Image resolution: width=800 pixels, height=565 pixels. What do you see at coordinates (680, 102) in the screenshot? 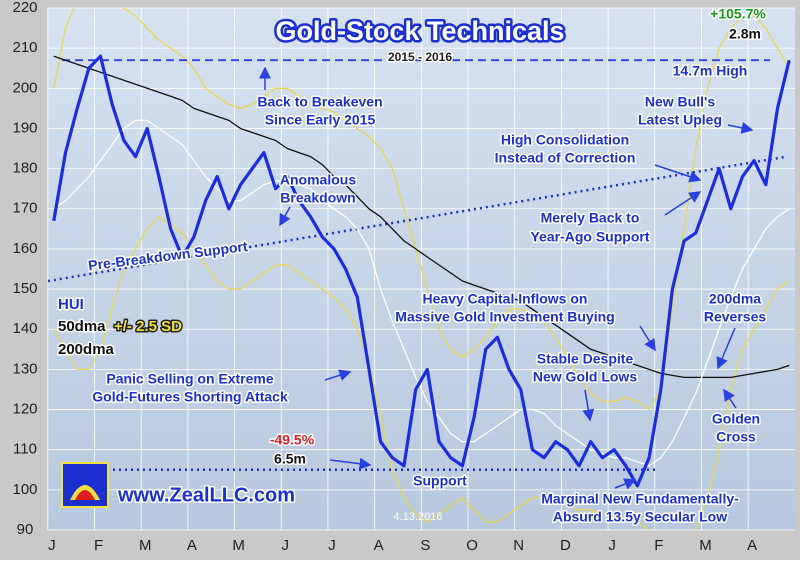
I see `annotation: New Bull's` at bounding box center [680, 102].